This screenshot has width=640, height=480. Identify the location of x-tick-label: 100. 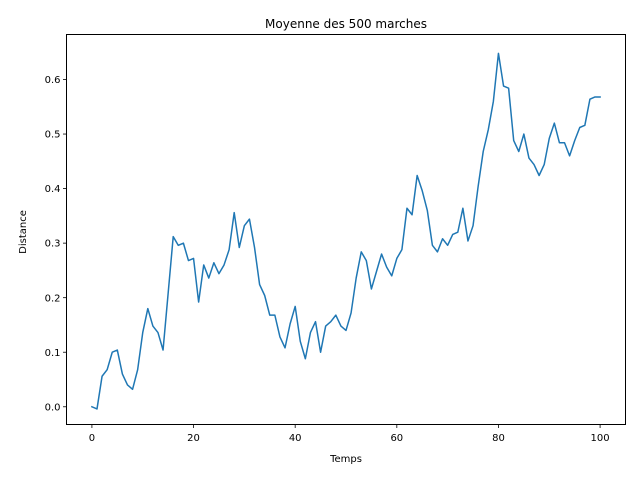
(600, 438).